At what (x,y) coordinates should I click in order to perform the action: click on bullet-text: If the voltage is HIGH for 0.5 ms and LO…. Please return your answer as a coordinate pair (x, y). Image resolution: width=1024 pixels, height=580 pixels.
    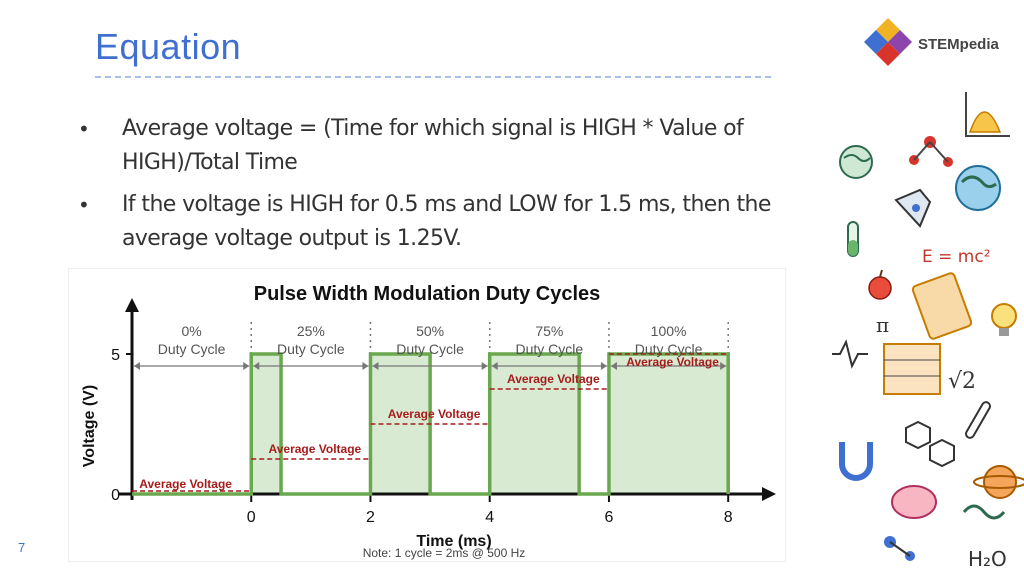
    Looking at the image, I should click on (446, 221).